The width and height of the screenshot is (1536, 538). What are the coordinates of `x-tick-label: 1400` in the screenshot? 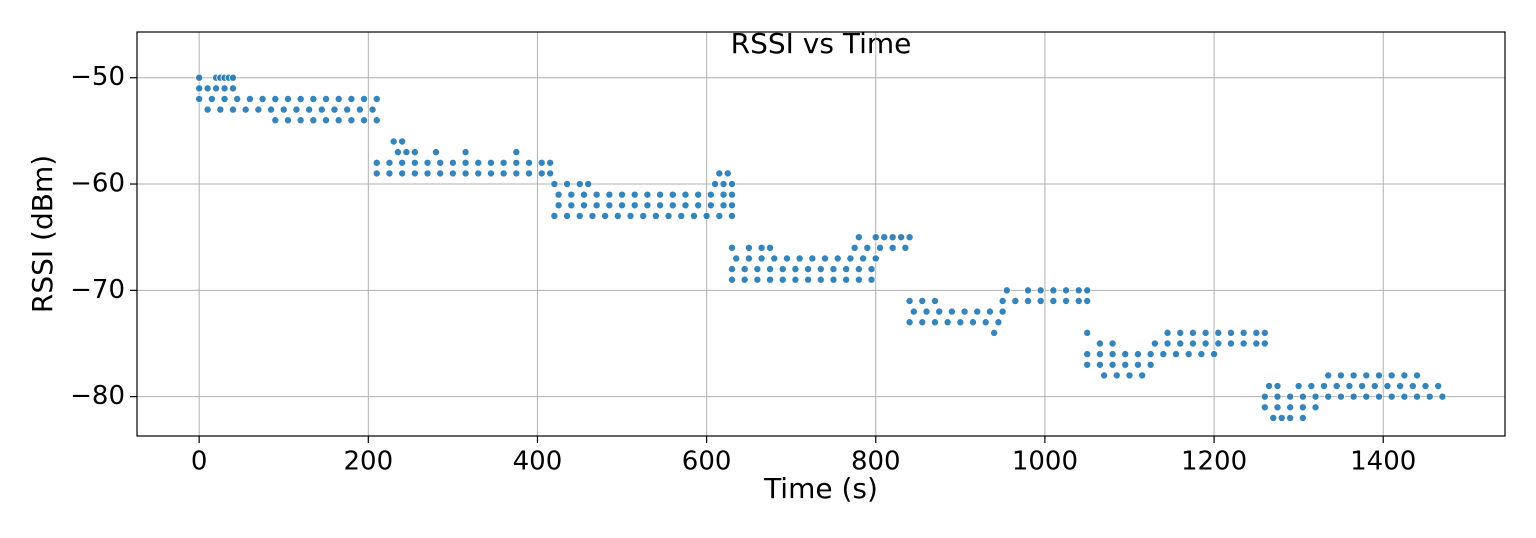 It's located at (1383, 462).